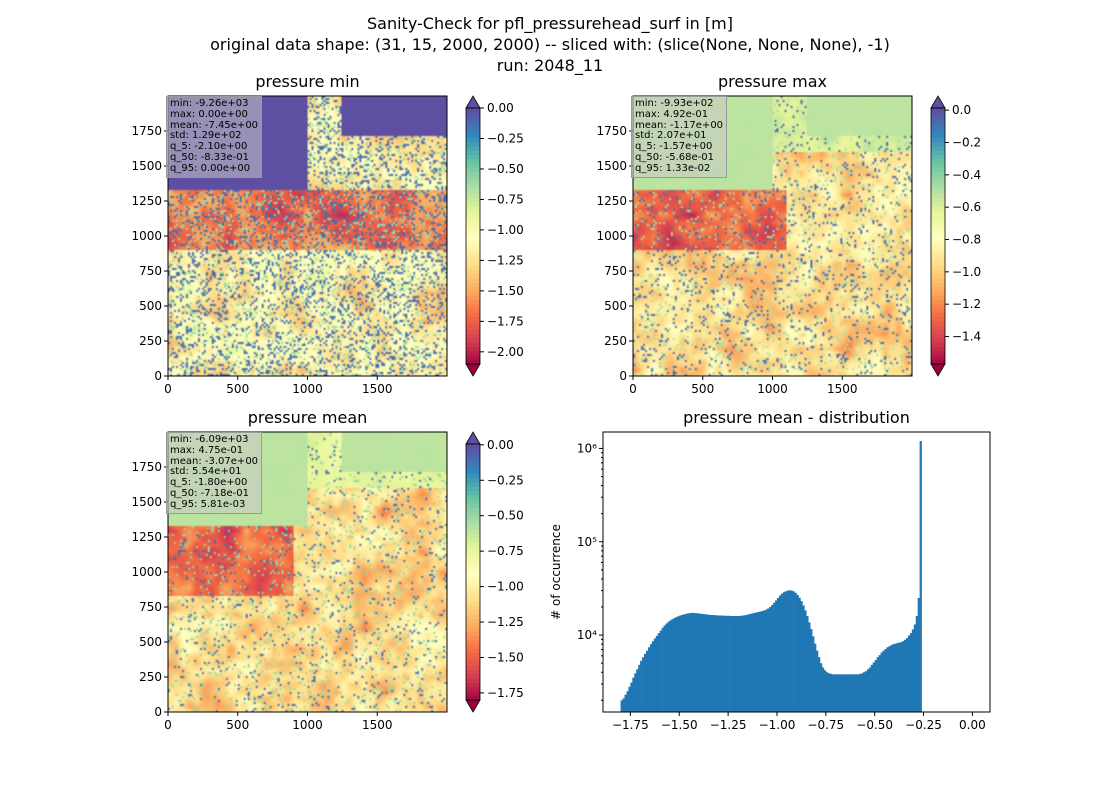  Describe the element at coordinates (679, 725) in the screenshot. I see `histogram-xtick-label-1: −1.50` at that location.